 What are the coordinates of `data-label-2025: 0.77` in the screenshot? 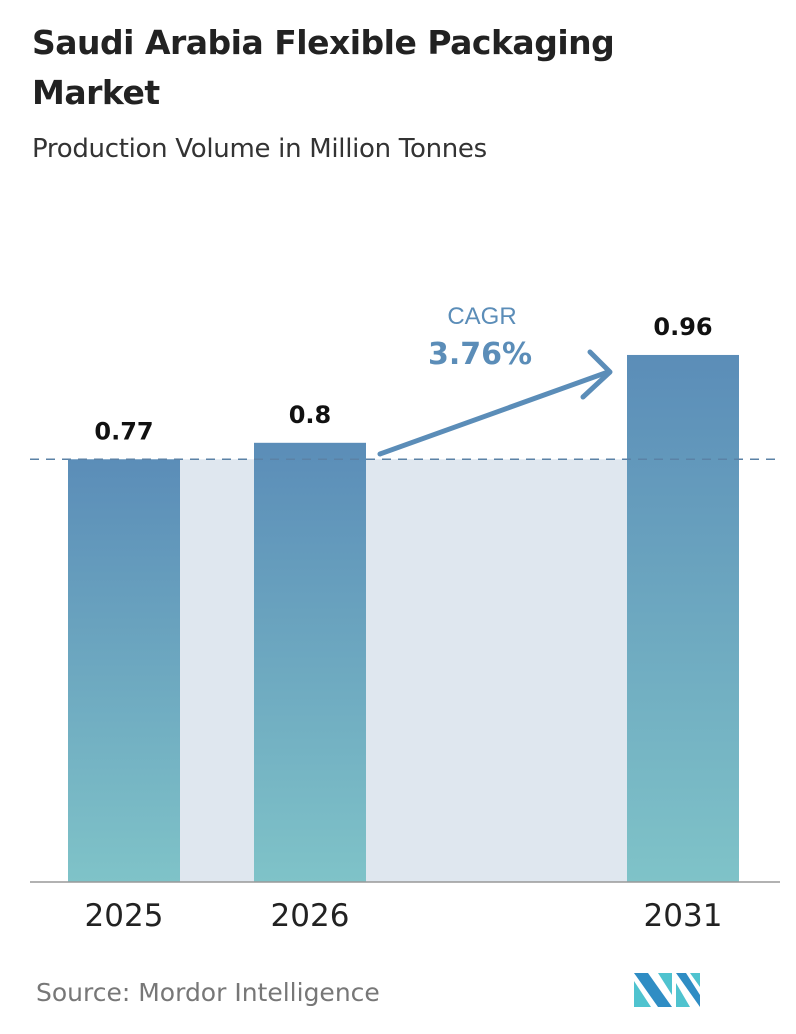 It's located at (123, 431).